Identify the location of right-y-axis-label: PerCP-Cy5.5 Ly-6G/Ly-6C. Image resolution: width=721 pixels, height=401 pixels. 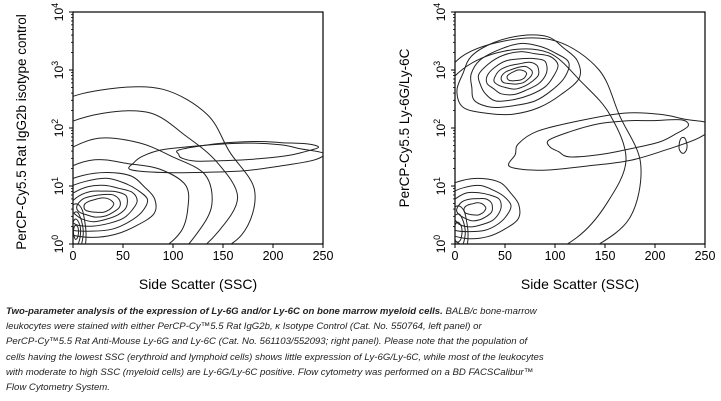
(404, 127).